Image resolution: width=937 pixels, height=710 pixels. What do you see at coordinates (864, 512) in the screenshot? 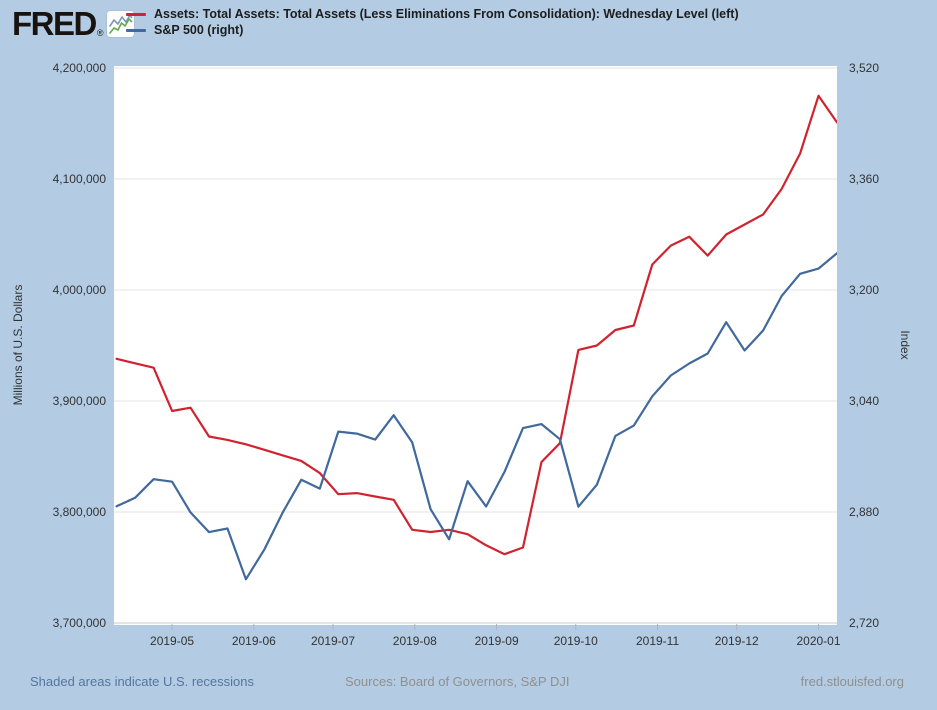
I see `y-axis-label-right: 2,880` at bounding box center [864, 512].